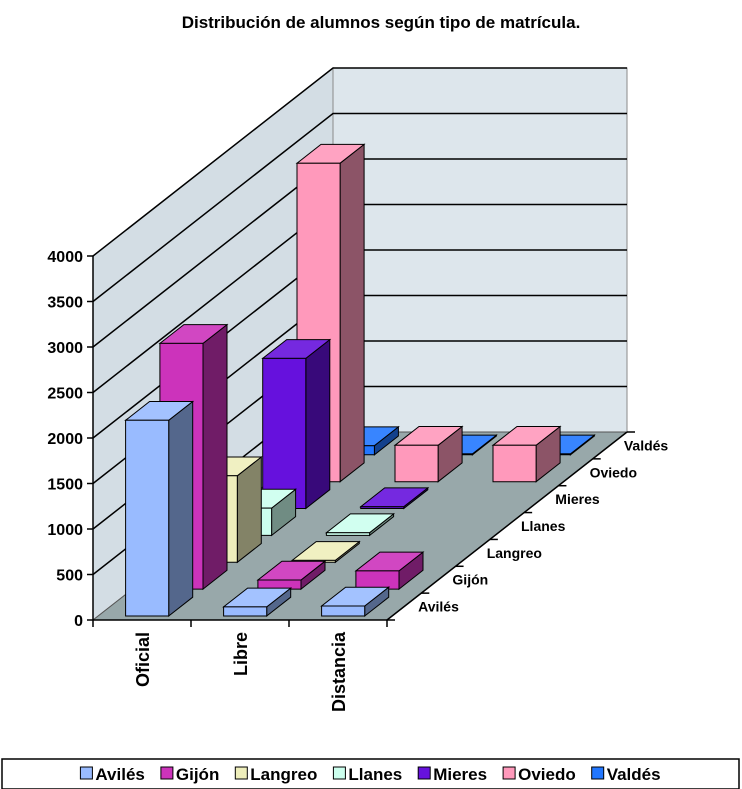 The image size is (742, 789). Describe the element at coordinates (514, 553) in the screenshot. I see `series-axis-label-langreo: Langreo` at that location.